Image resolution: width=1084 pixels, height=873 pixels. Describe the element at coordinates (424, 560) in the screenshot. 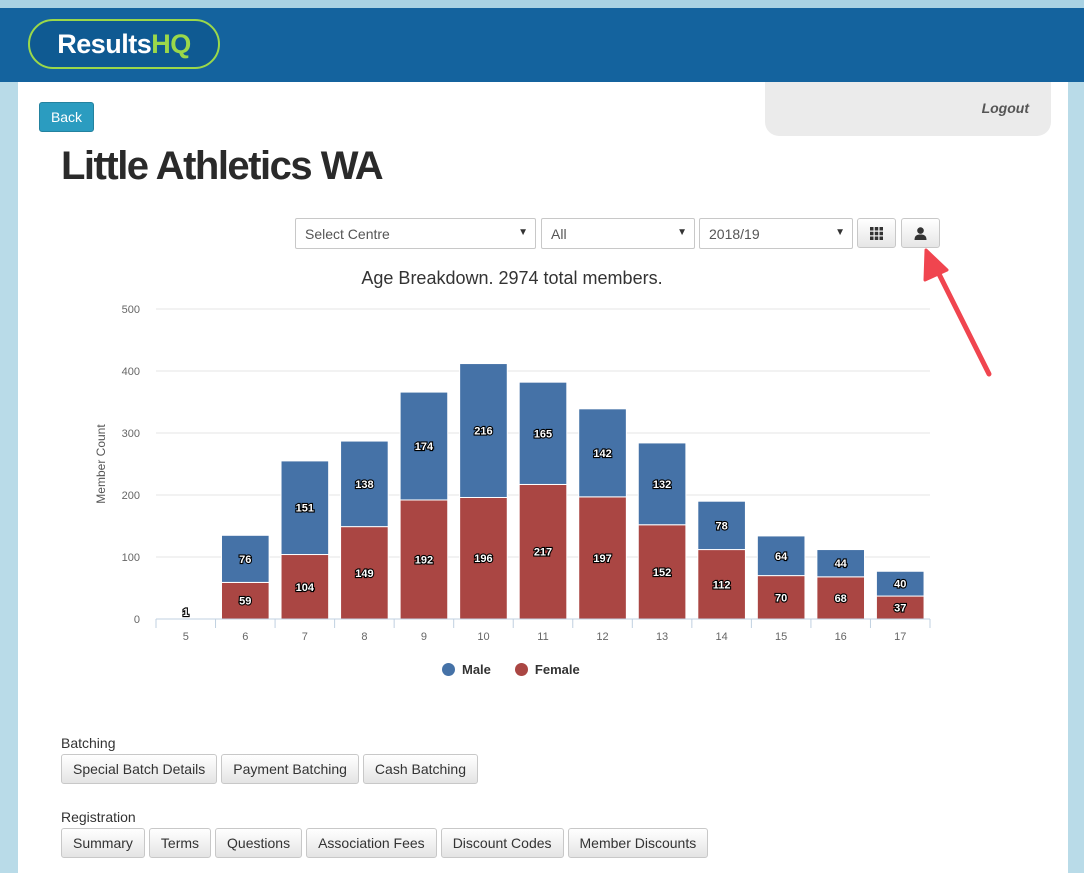

I see `data-label-female: 192` at that location.